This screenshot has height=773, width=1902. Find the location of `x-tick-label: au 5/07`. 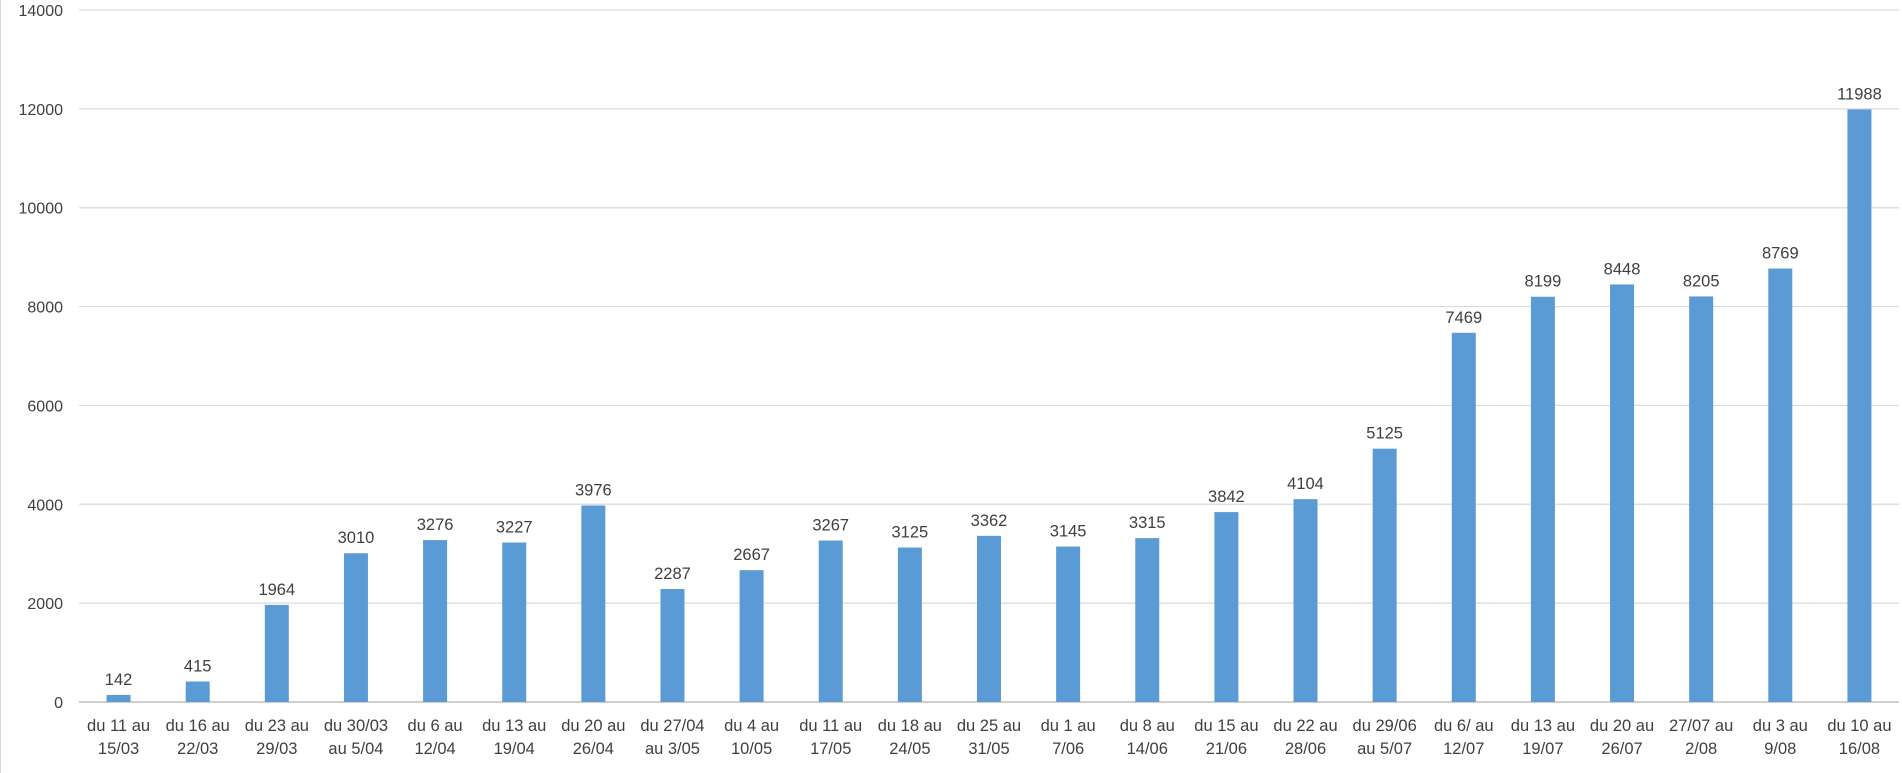

x-tick-label: au 5/07 is located at coordinates (1384, 749).